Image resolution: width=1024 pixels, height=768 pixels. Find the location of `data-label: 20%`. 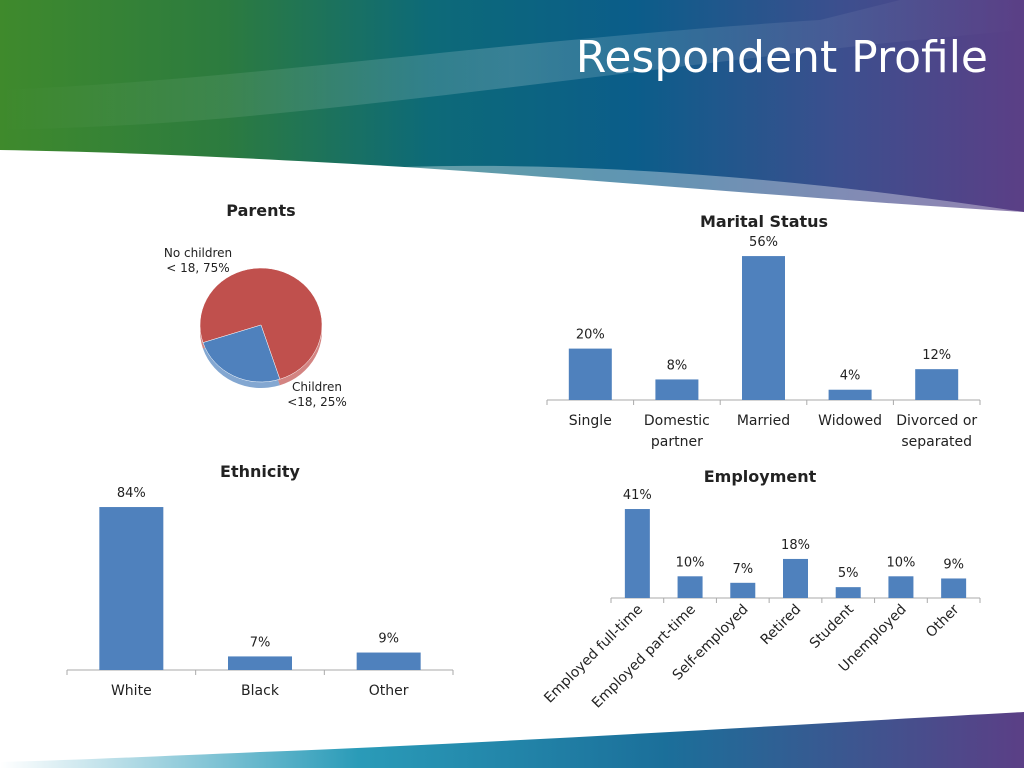

data-label: 20% is located at coordinates (590, 335).